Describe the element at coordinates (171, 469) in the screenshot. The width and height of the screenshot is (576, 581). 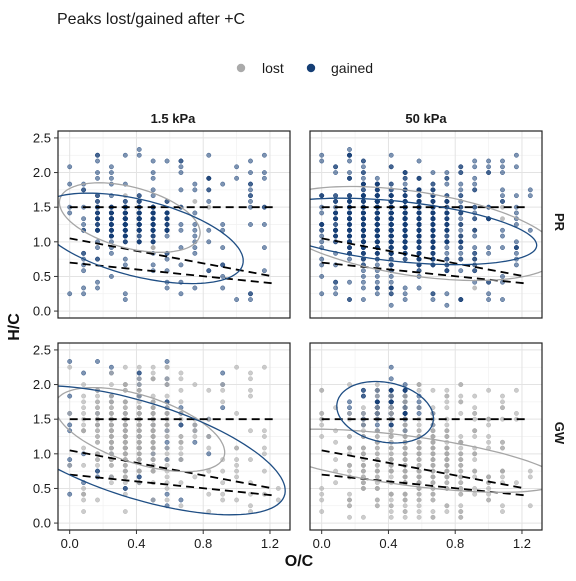
I see `reference-line` at that location.